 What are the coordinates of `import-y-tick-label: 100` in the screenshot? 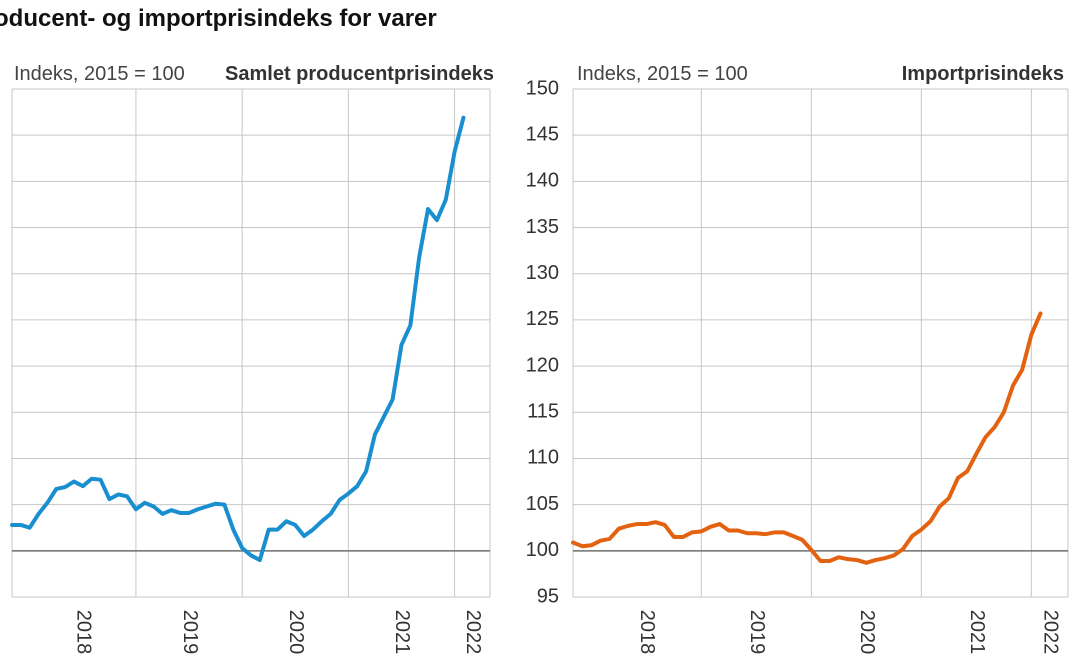 It's located at (542, 550).